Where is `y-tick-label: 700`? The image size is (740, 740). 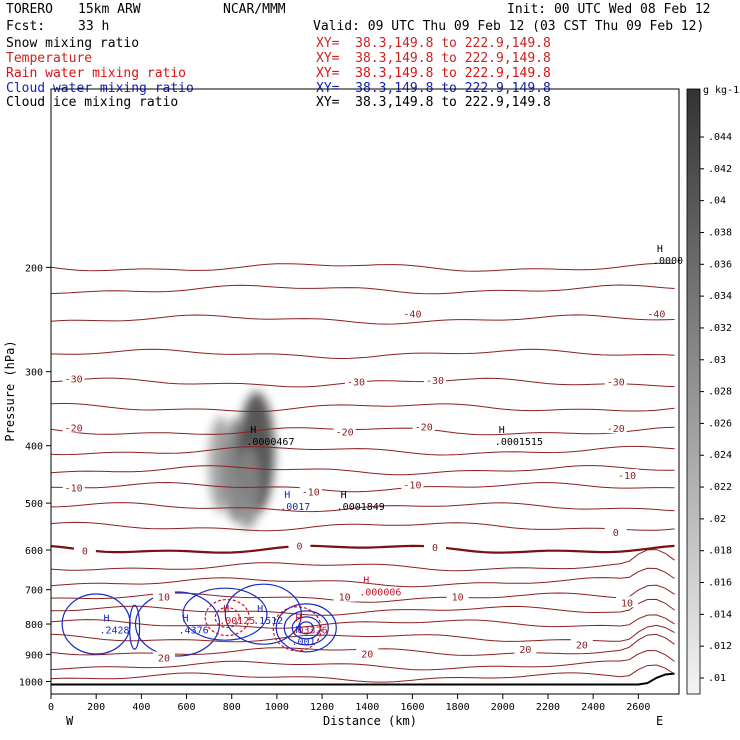 y-tick-label: 700 is located at coordinates (34, 591).